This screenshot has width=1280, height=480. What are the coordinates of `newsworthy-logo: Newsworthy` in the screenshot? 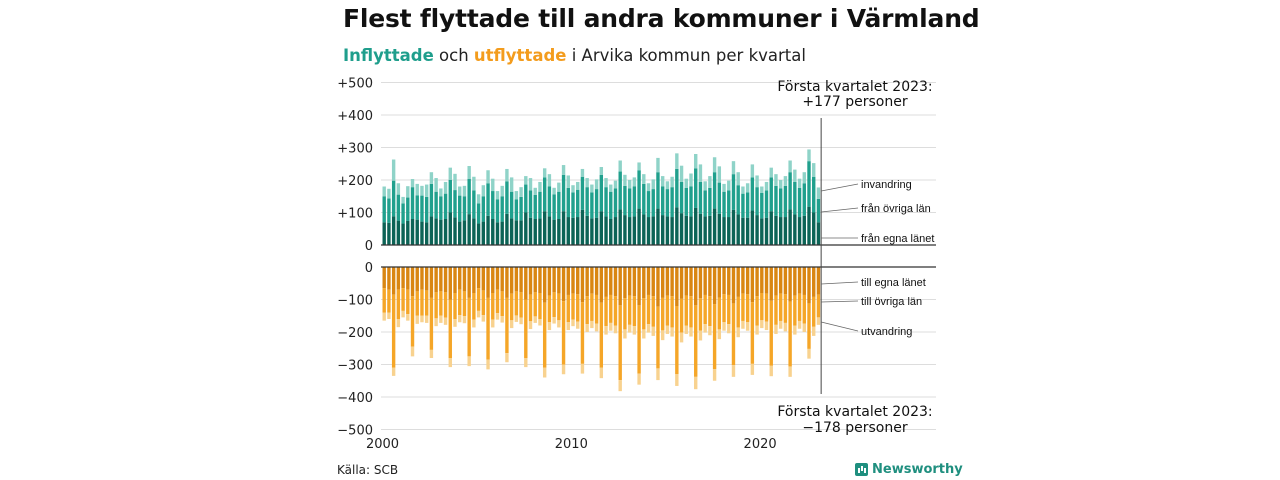 It's located at (909, 469).